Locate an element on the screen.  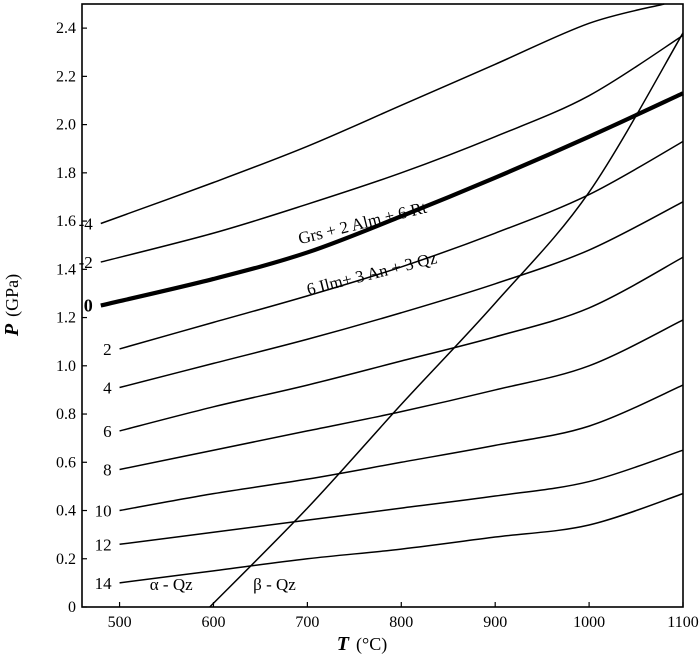
x-tick-label-1: 600 is located at coordinates (213, 622).